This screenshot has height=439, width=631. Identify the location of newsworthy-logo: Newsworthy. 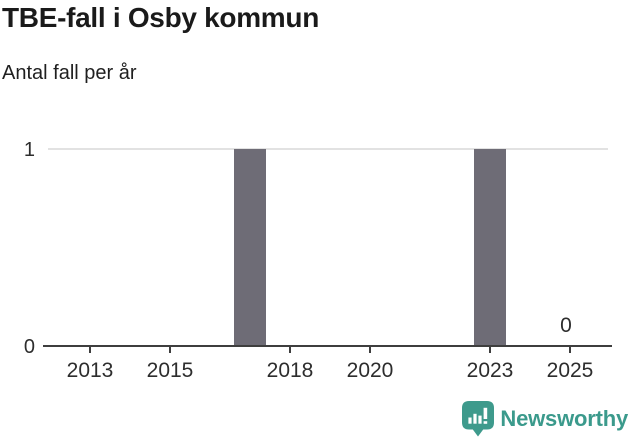
(545, 419).